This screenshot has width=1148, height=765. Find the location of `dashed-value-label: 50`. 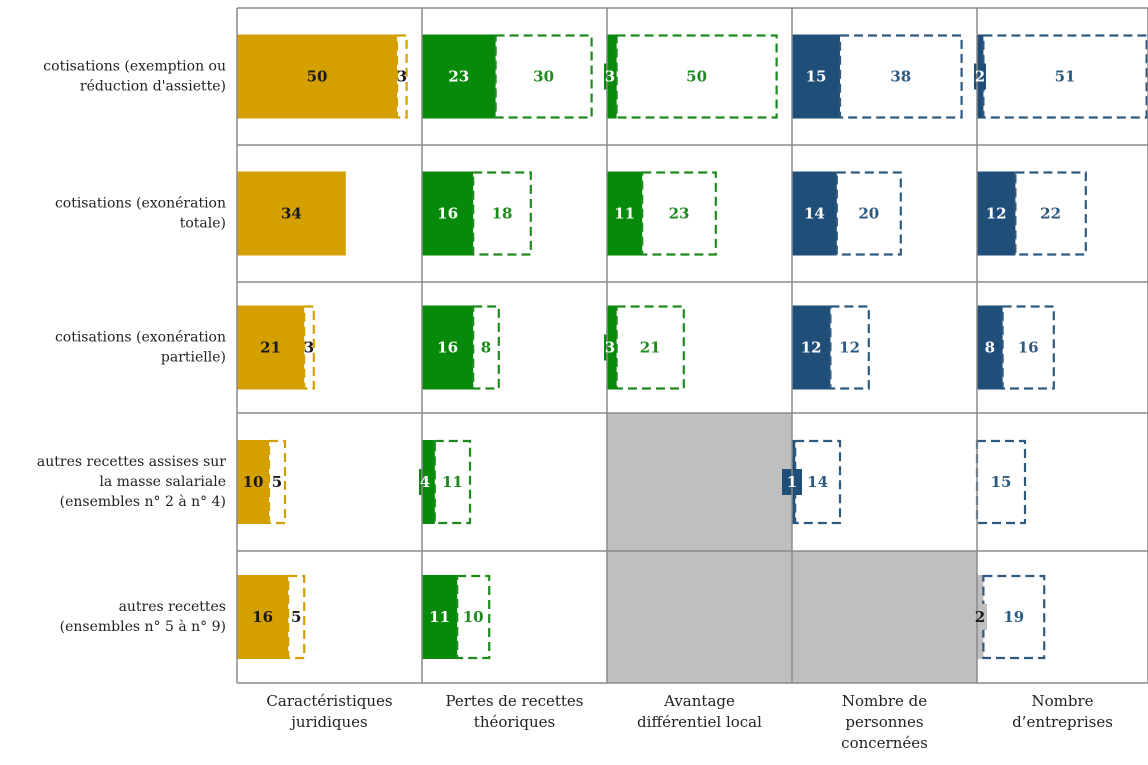

dashed-value-label: 50 is located at coordinates (696, 77).